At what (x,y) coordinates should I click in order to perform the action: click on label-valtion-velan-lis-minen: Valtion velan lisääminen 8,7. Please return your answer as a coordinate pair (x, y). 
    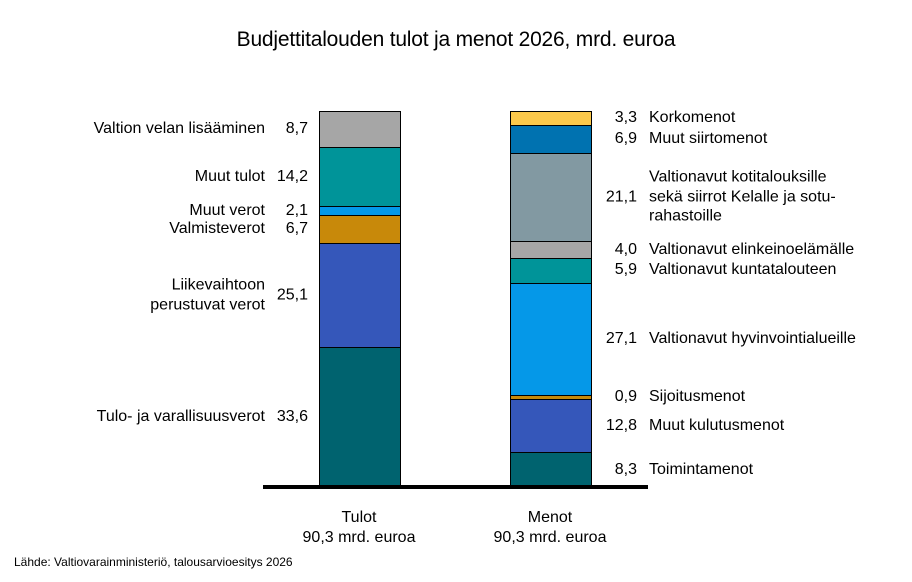
    Looking at the image, I should click on (201, 129).